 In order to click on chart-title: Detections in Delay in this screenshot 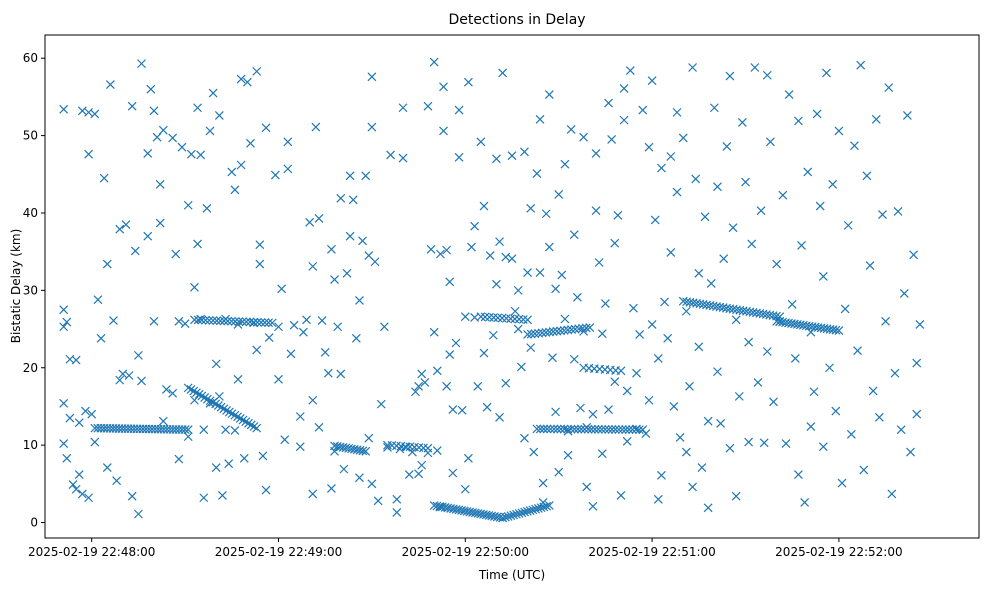, I will do `click(516, 20)`.